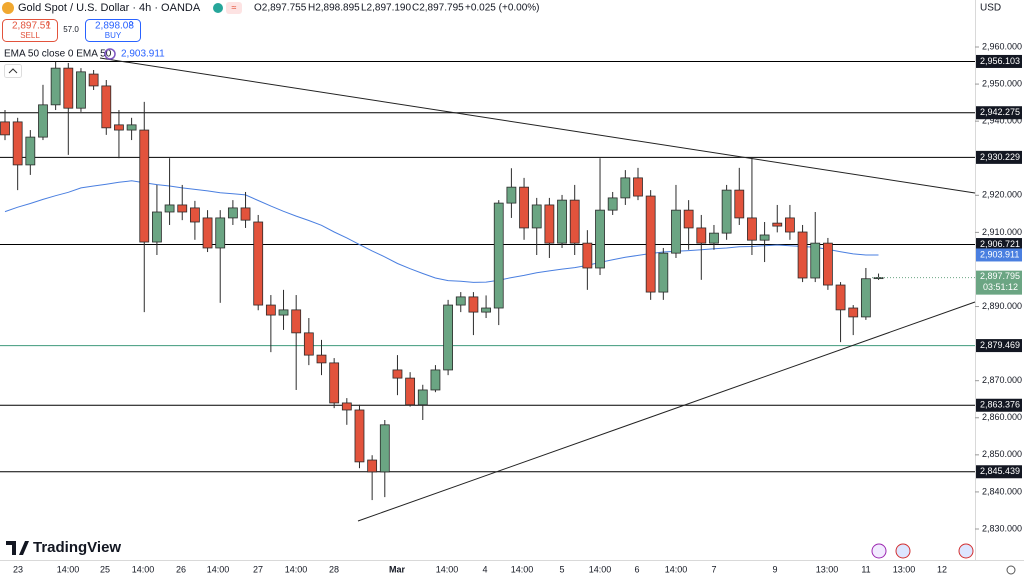 Image resolution: width=1024 pixels, height=578 pixels. I want to click on level-label: 2,956.103, so click(1000, 61).